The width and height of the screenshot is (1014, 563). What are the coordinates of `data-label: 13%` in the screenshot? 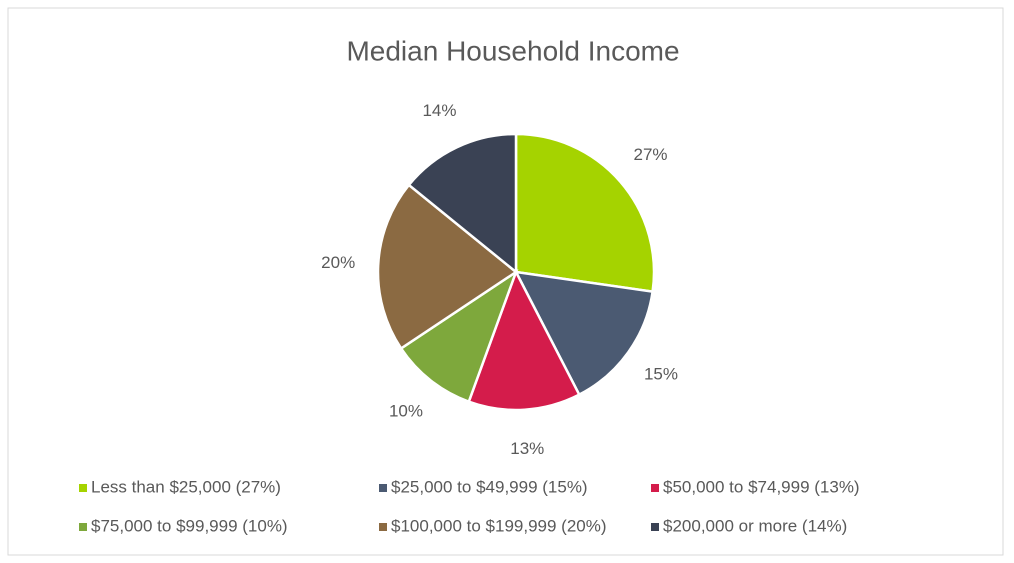 It's located at (527, 448).